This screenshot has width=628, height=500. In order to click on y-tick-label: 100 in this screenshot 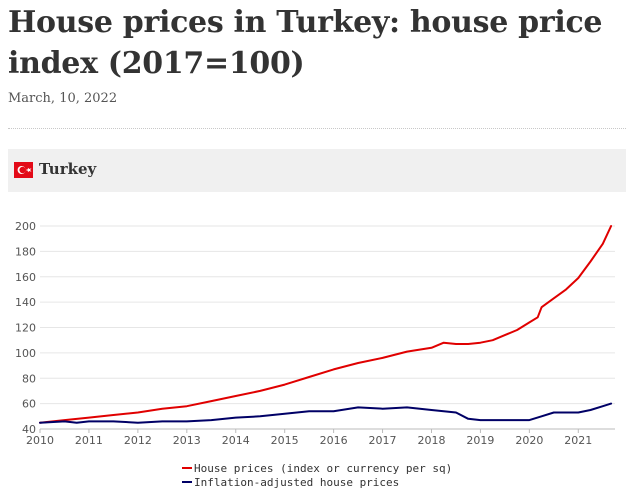, I will do `click(25, 353)`.